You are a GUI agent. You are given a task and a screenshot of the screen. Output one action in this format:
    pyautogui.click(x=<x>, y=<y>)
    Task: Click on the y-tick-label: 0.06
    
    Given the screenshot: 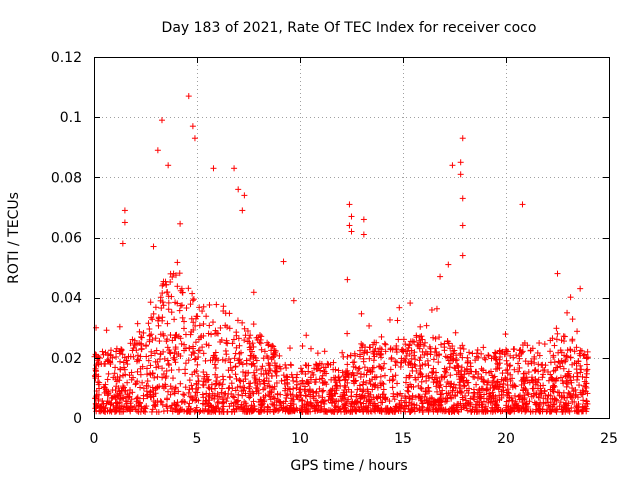 What is the action you would take?
    pyautogui.click(x=66, y=239)
    